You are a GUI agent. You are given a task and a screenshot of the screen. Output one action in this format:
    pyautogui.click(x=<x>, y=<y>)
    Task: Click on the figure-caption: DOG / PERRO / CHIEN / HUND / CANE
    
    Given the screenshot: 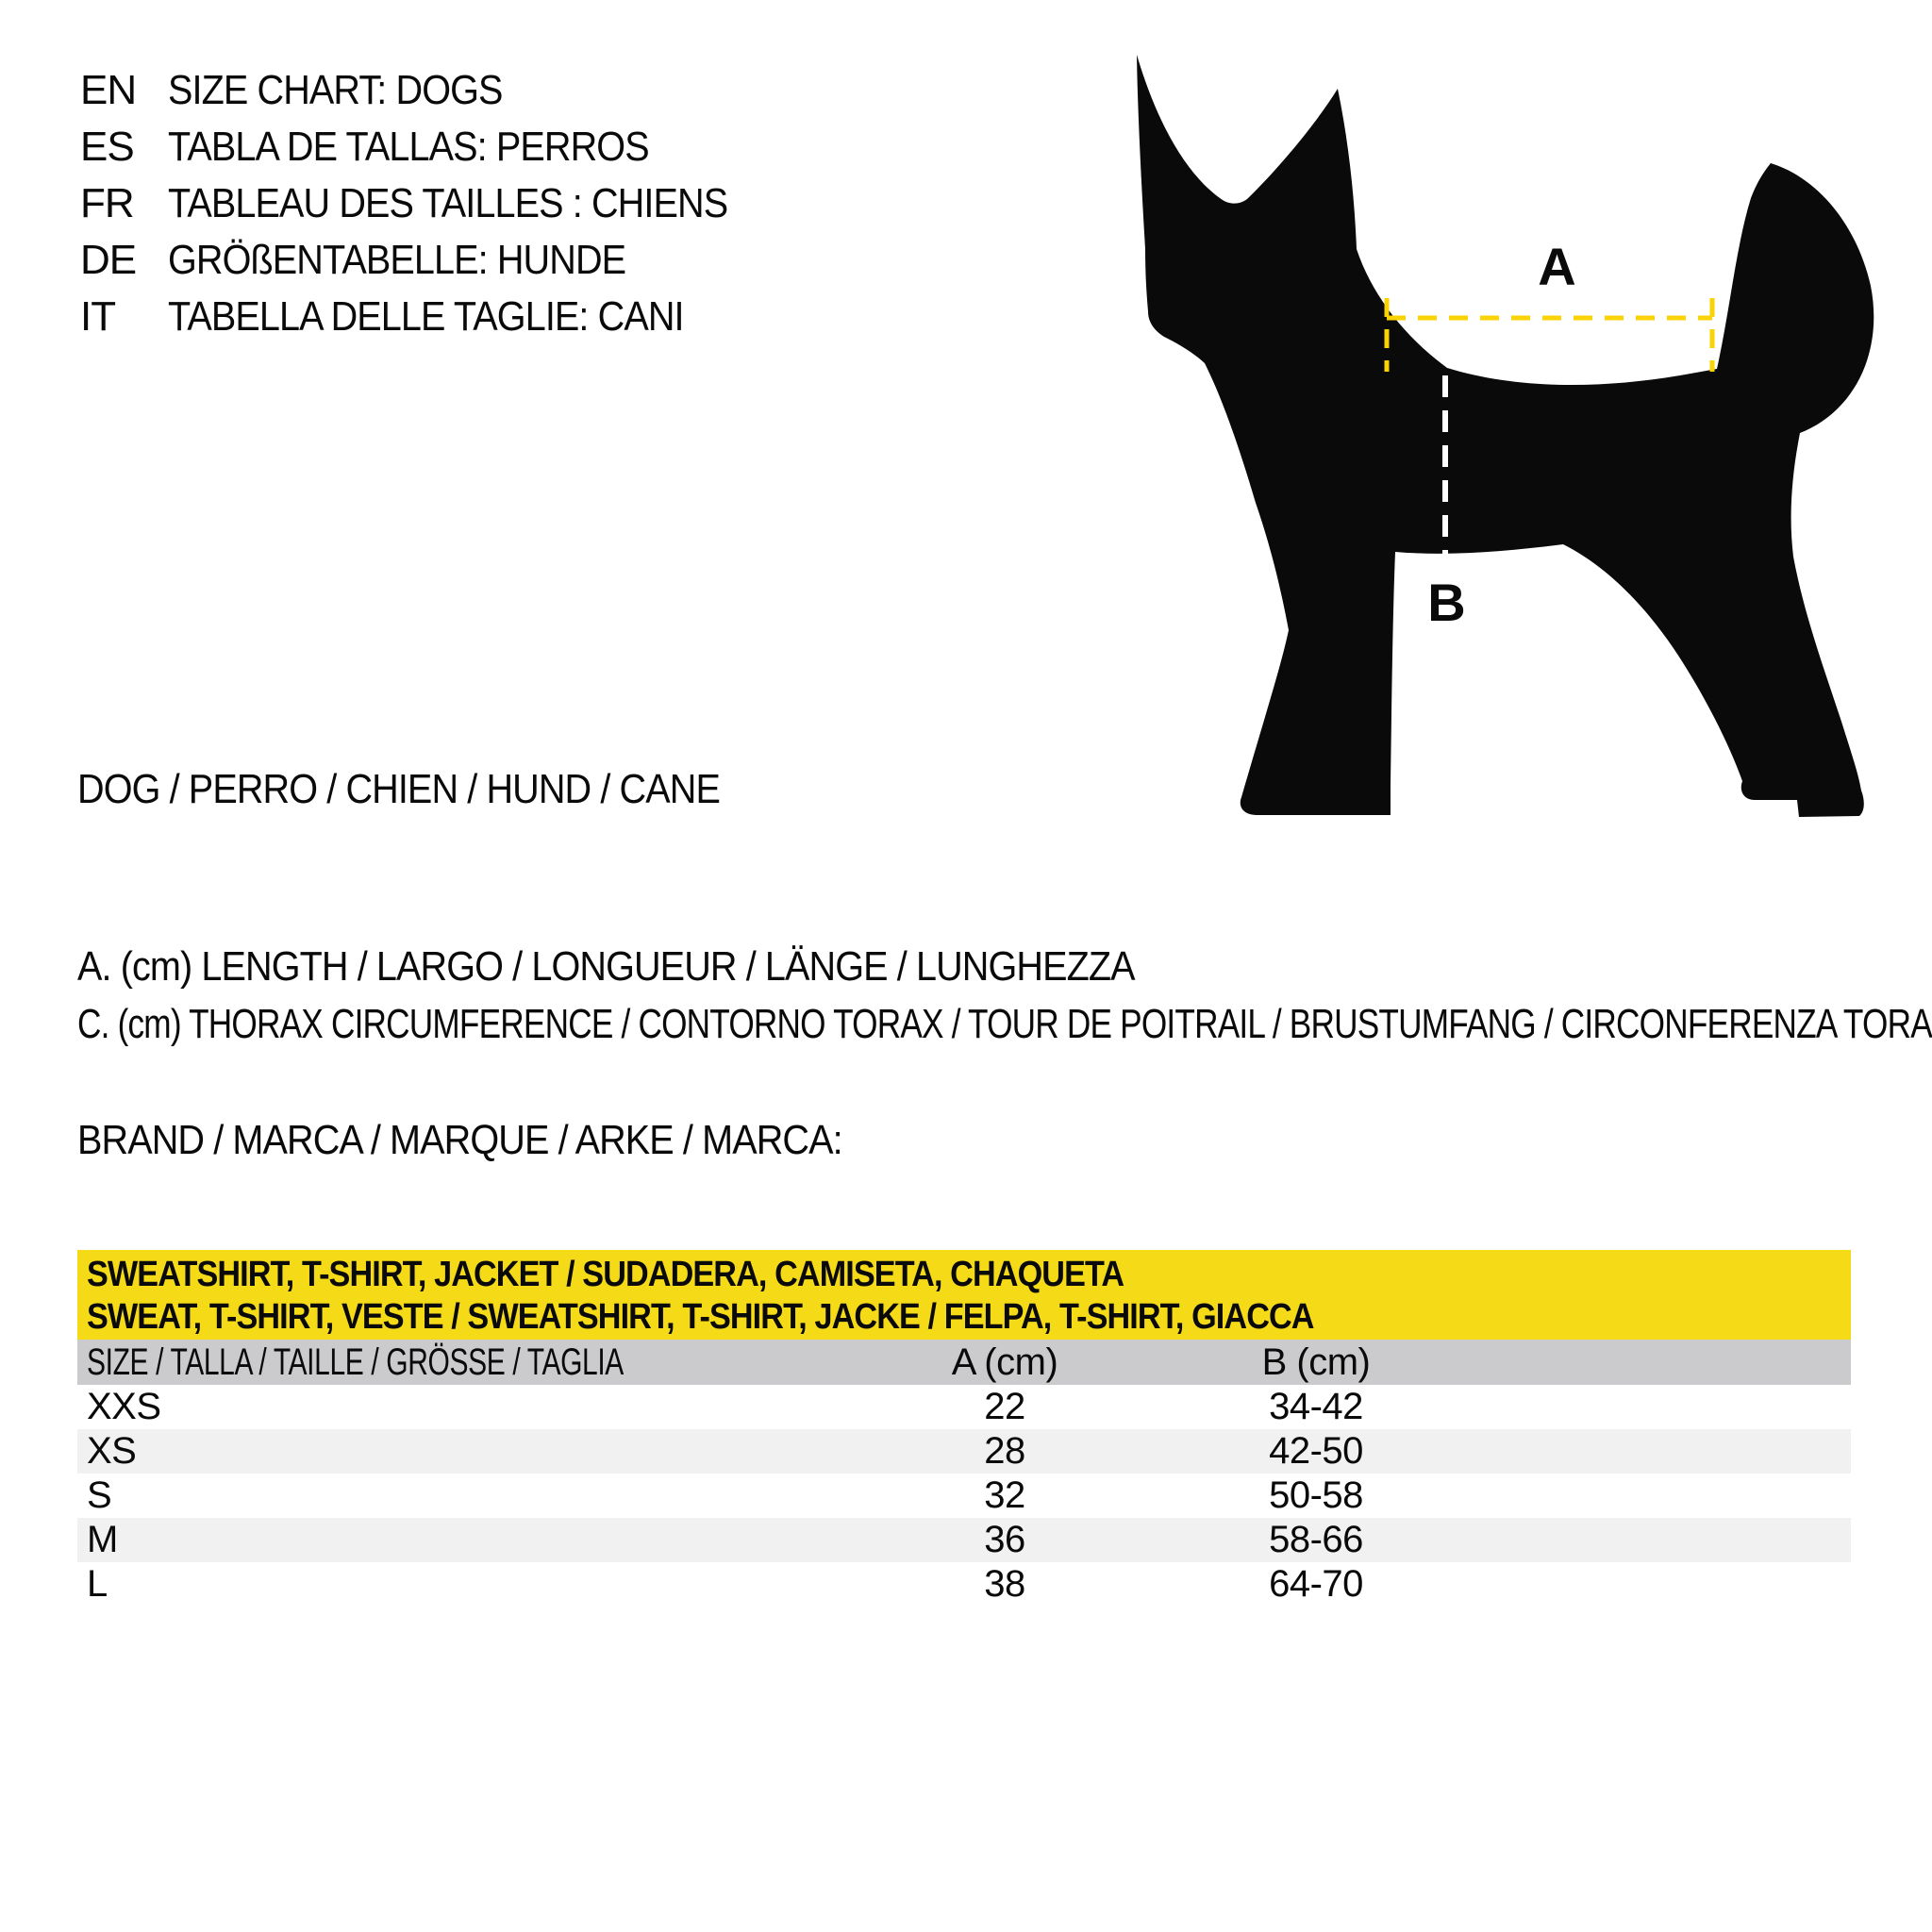 What is the action you would take?
    pyautogui.click(x=434, y=790)
    